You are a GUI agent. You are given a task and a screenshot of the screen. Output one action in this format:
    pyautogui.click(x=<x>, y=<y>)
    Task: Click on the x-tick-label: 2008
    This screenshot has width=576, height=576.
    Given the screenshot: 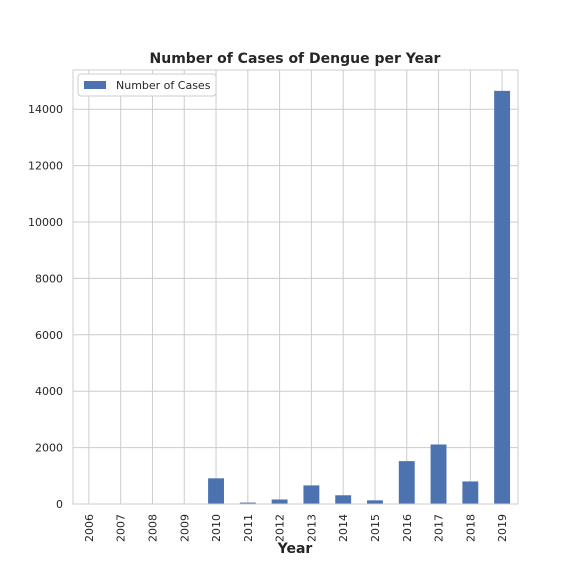 What is the action you would take?
    pyautogui.click(x=152, y=528)
    